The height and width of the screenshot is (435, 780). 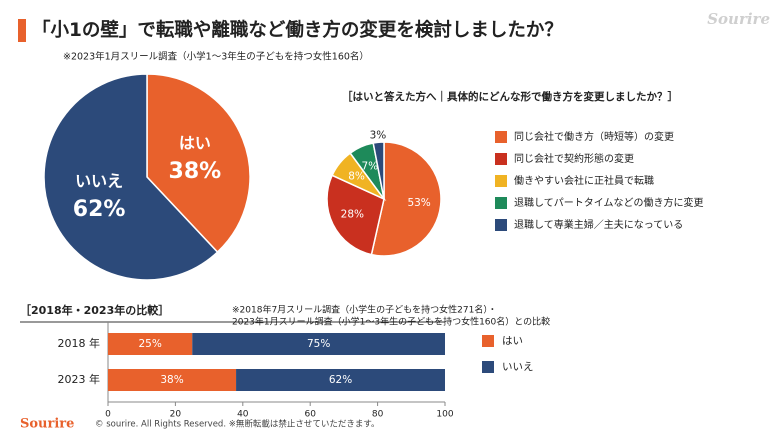 I want to click on slice-name: はい, so click(x=195, y=143).